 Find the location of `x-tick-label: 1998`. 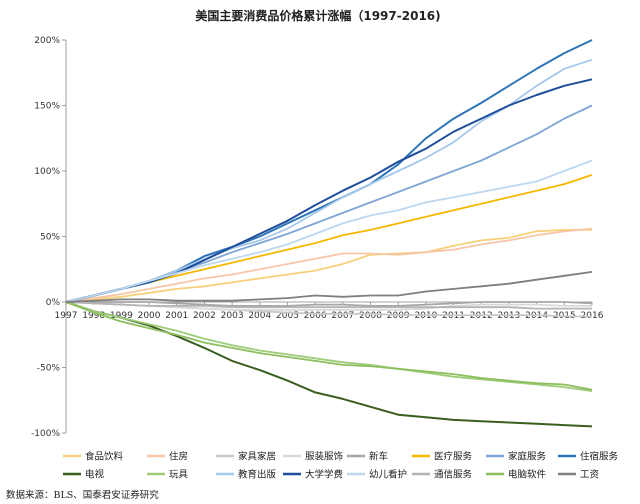

x-tick-label: 1998 is located at coordinates (93, 316).